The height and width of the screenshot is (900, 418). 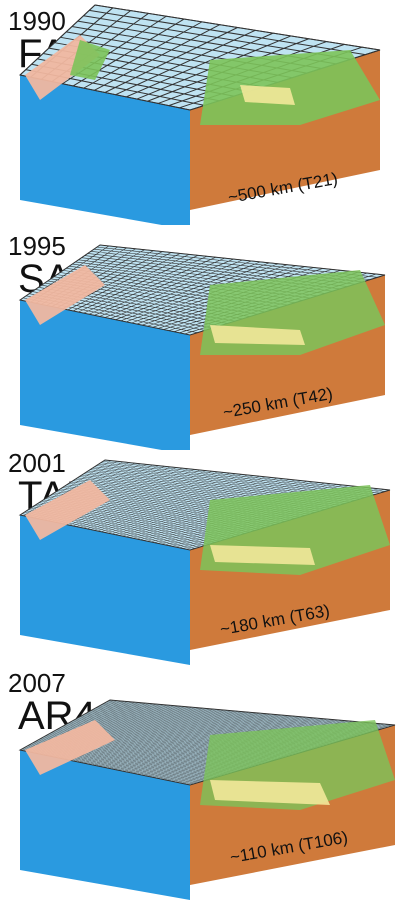 What do you see at coordinates (37, 683) in the screenshot?
I see `year-label-ar4: 2007` at bounding box center [37, 683].